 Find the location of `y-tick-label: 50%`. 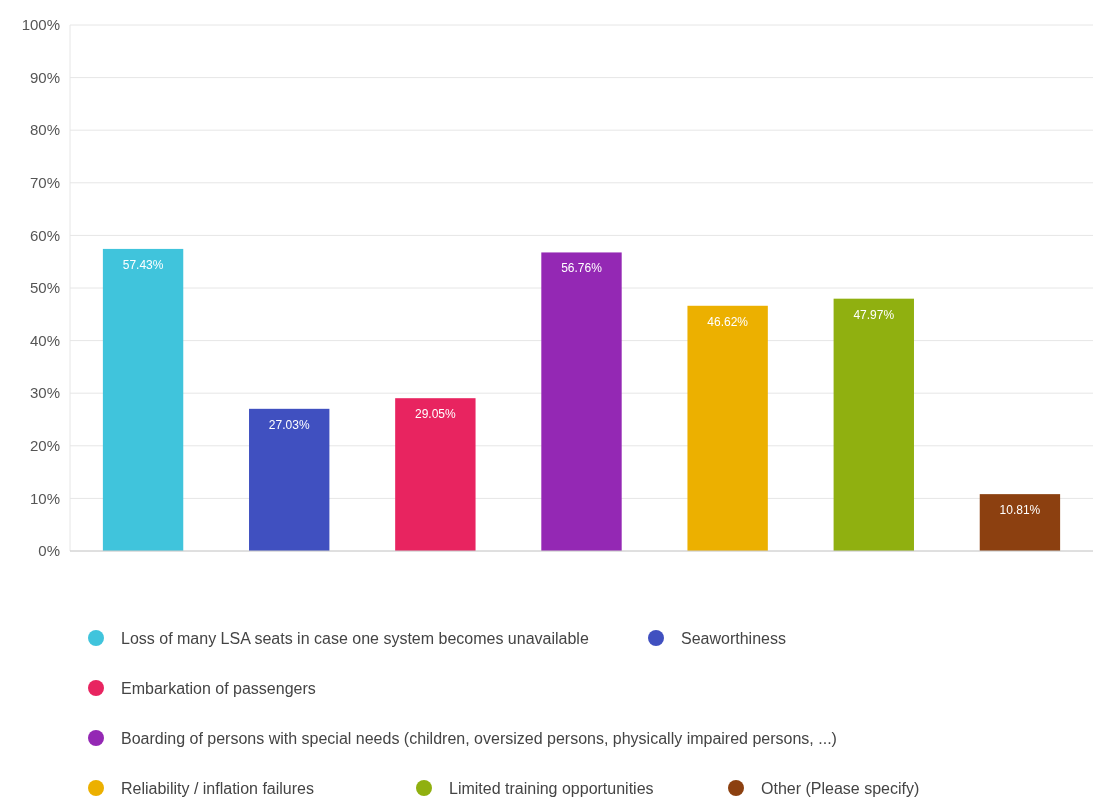

y-tick-label: 50% is located at coordinates (44, 288).